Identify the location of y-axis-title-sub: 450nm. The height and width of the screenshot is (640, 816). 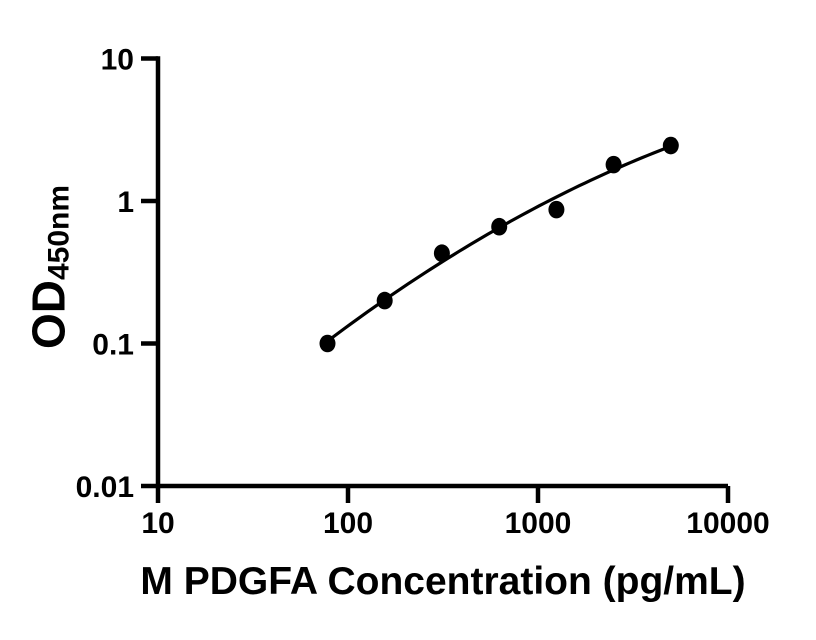
(59, 232).